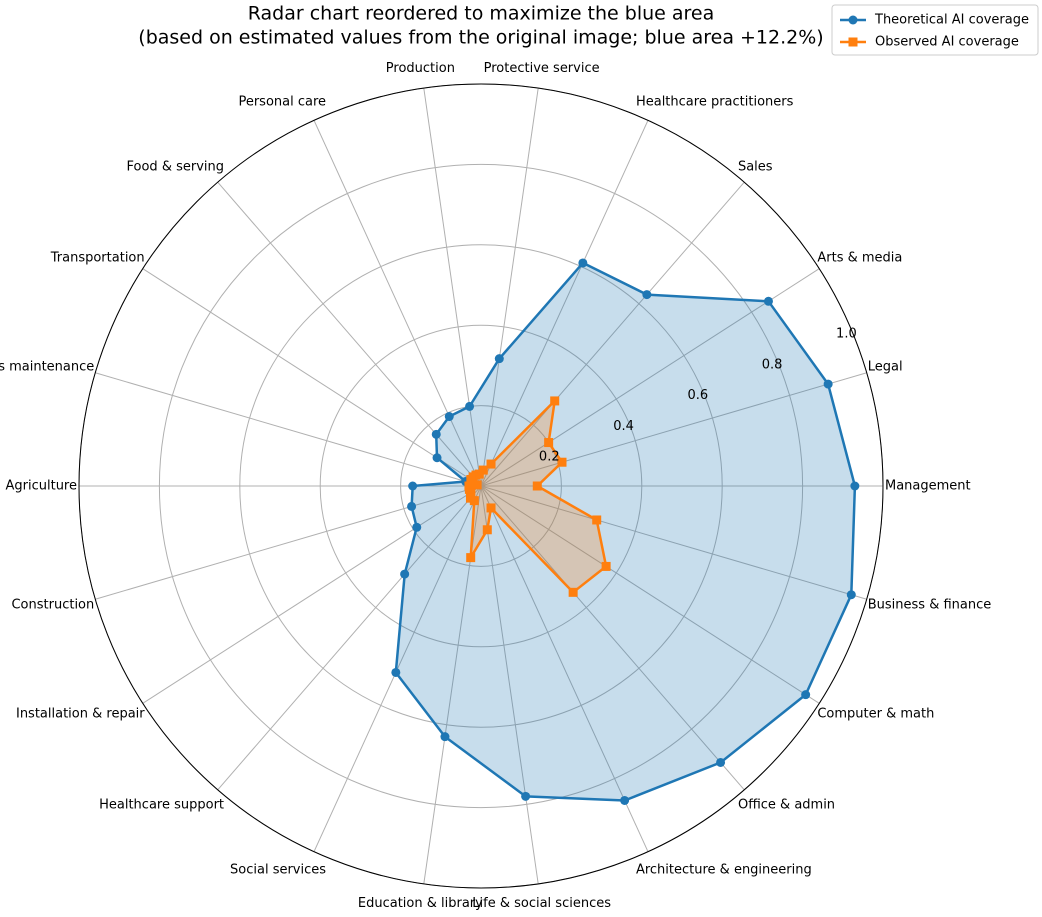  Describe the element at coordinates (930, 604) in the screenshot. I see `category-label: Business & finance` at that location.